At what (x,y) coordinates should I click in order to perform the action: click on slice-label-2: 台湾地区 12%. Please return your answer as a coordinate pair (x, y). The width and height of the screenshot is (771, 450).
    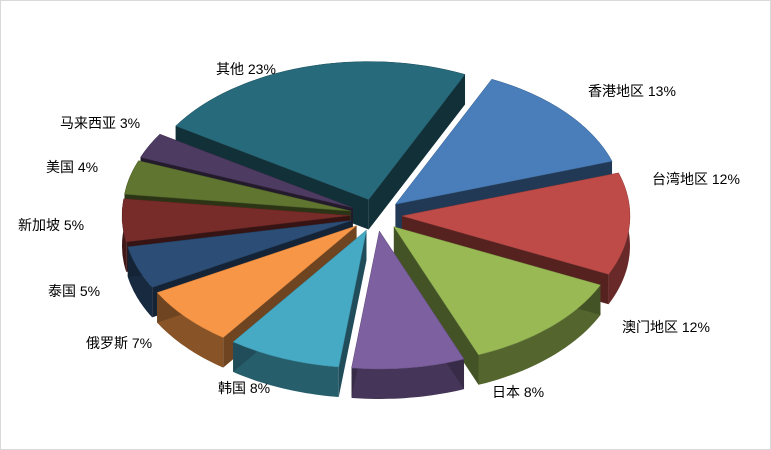
    Looking at the image, I should click on (696, 179).